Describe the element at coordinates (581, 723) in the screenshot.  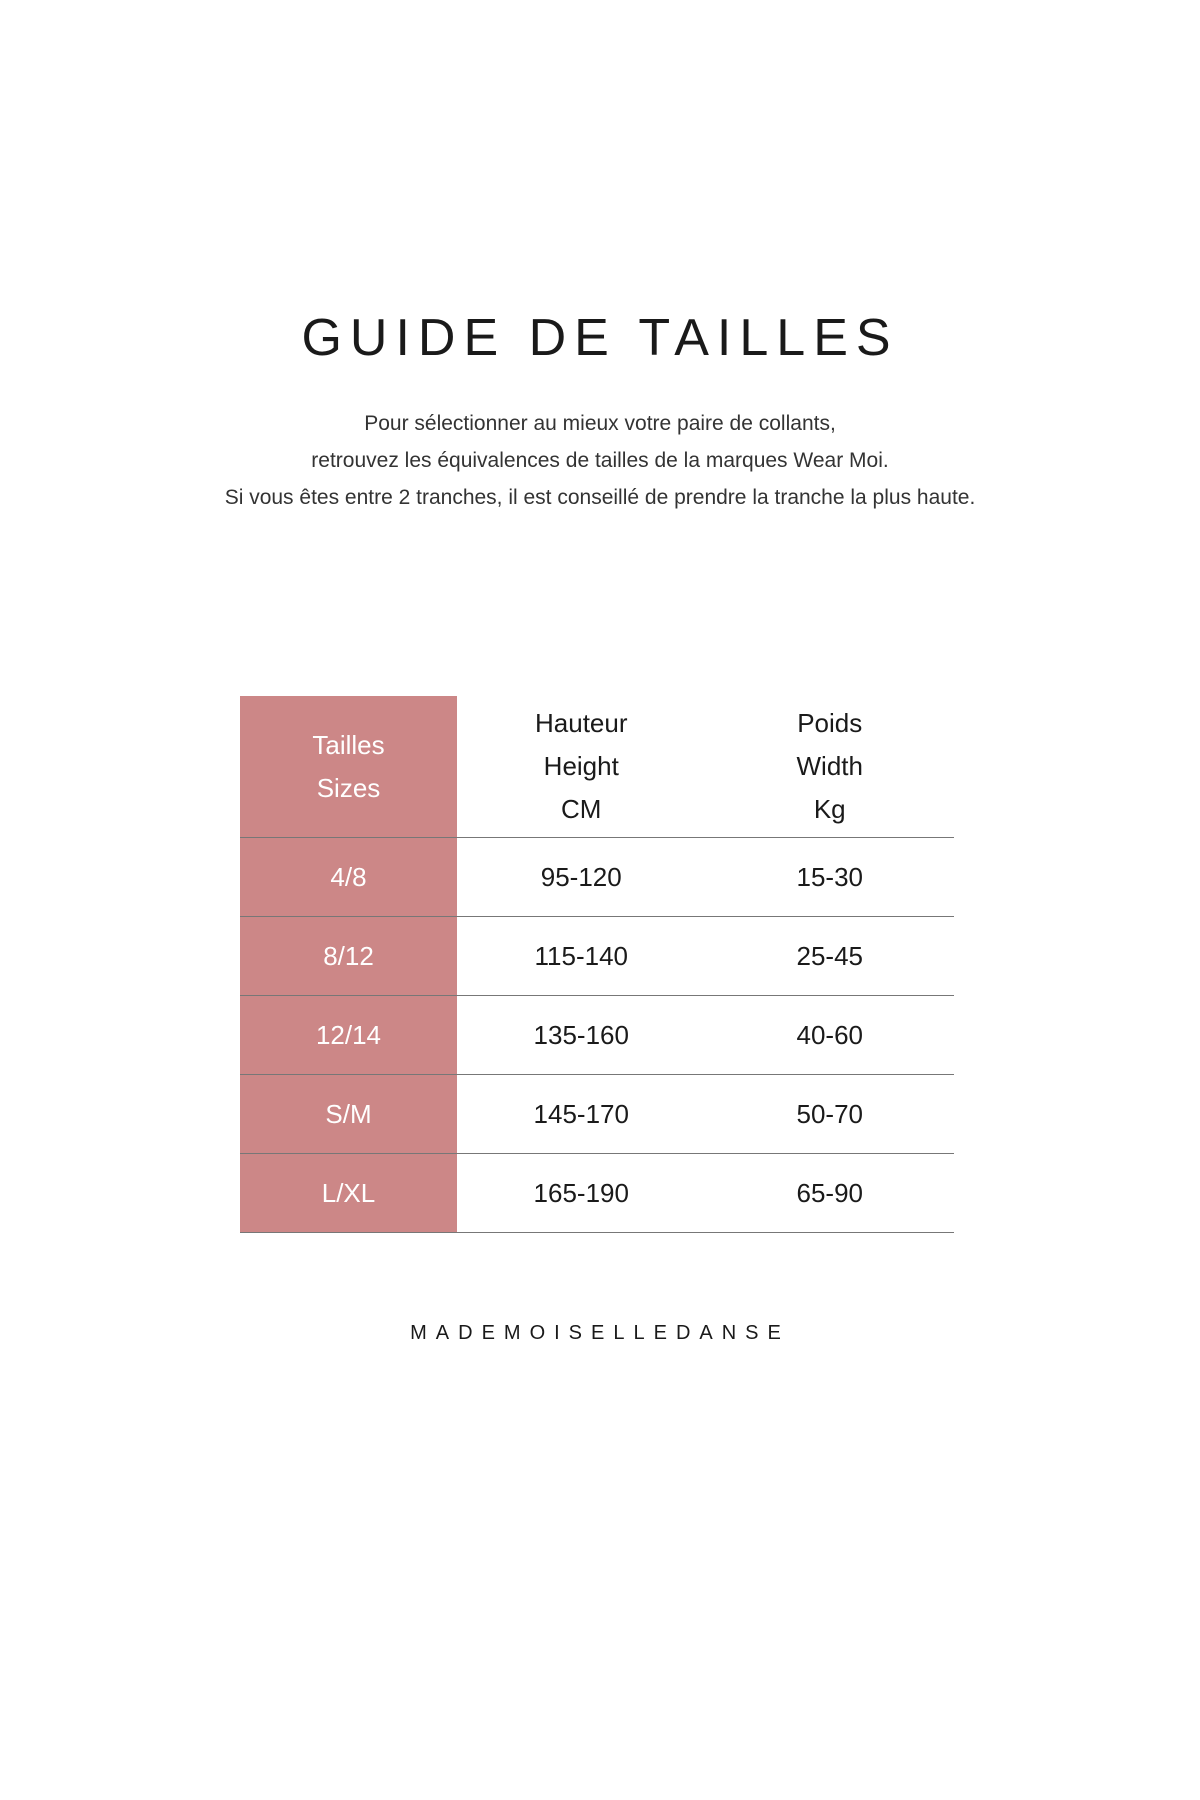
I see `header-label: Hauteur` at that location.